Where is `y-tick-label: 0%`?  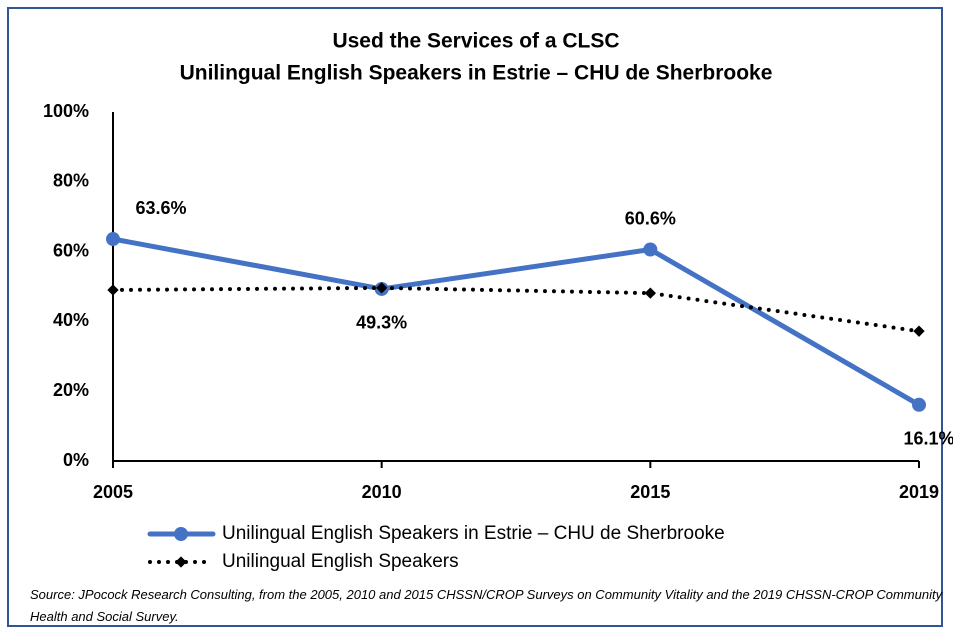
y-tick-label: 0% is located at coordinates (76, 460).